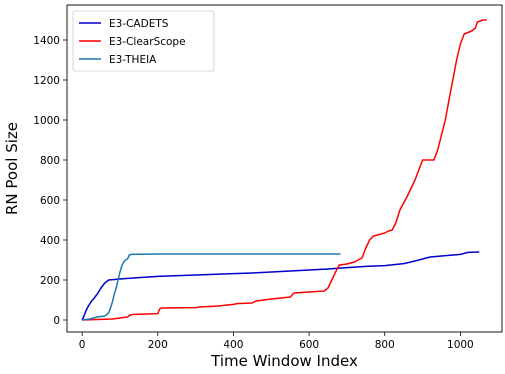 This screenshot has width=505, height=374. What do you see at coordinates (460, 345) in the screenshot?
I see `x-tick-label: 1000` at bounding box center [460, 345].